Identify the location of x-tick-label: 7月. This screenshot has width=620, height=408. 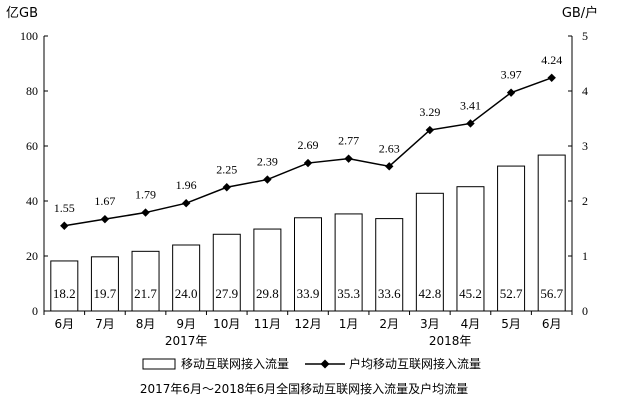
(105, 324).